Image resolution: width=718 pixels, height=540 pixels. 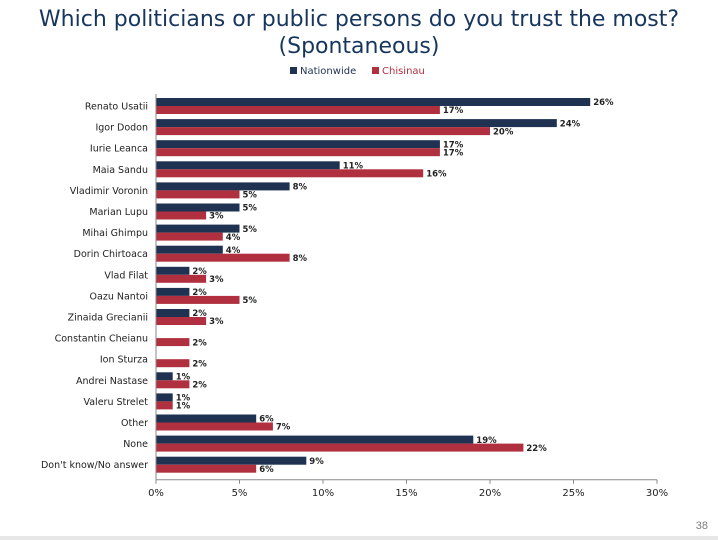 What do you see at coordinates (490, 493) in the screenshot?
I see `x-tick-label: 20%` at bounding box center [490, 493].